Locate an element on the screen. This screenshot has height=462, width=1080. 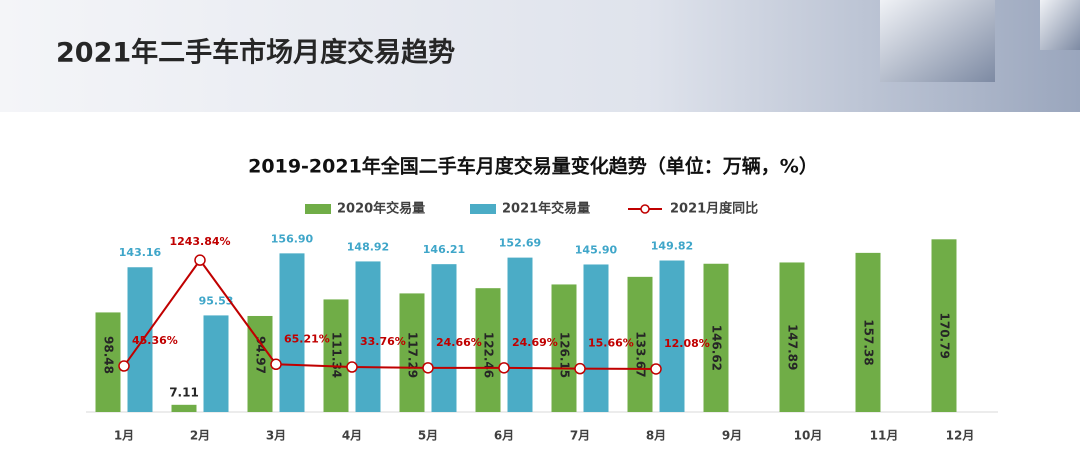
data-label: 45.36% is located at coordinates (155, 340).